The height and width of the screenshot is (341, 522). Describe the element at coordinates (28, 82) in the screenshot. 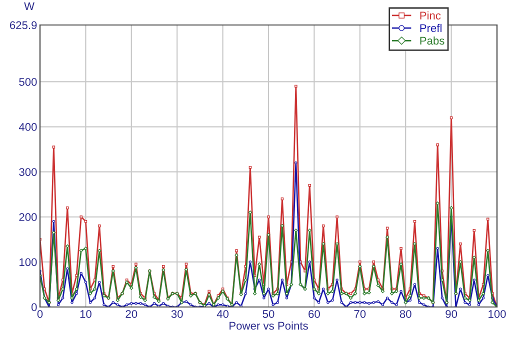

I see `y-tick-label: 500` at that location.